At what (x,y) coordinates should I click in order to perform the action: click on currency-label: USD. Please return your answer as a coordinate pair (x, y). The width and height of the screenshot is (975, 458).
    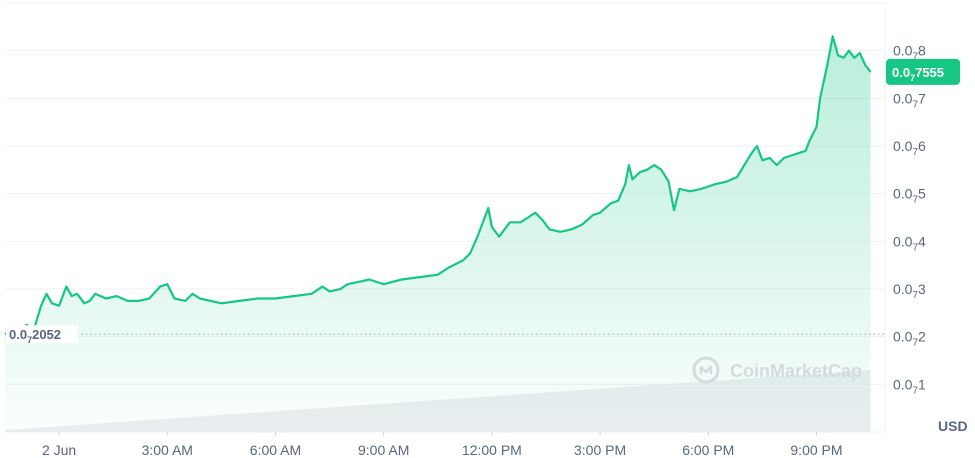
    Looking at the image, I should click on (953, 426).